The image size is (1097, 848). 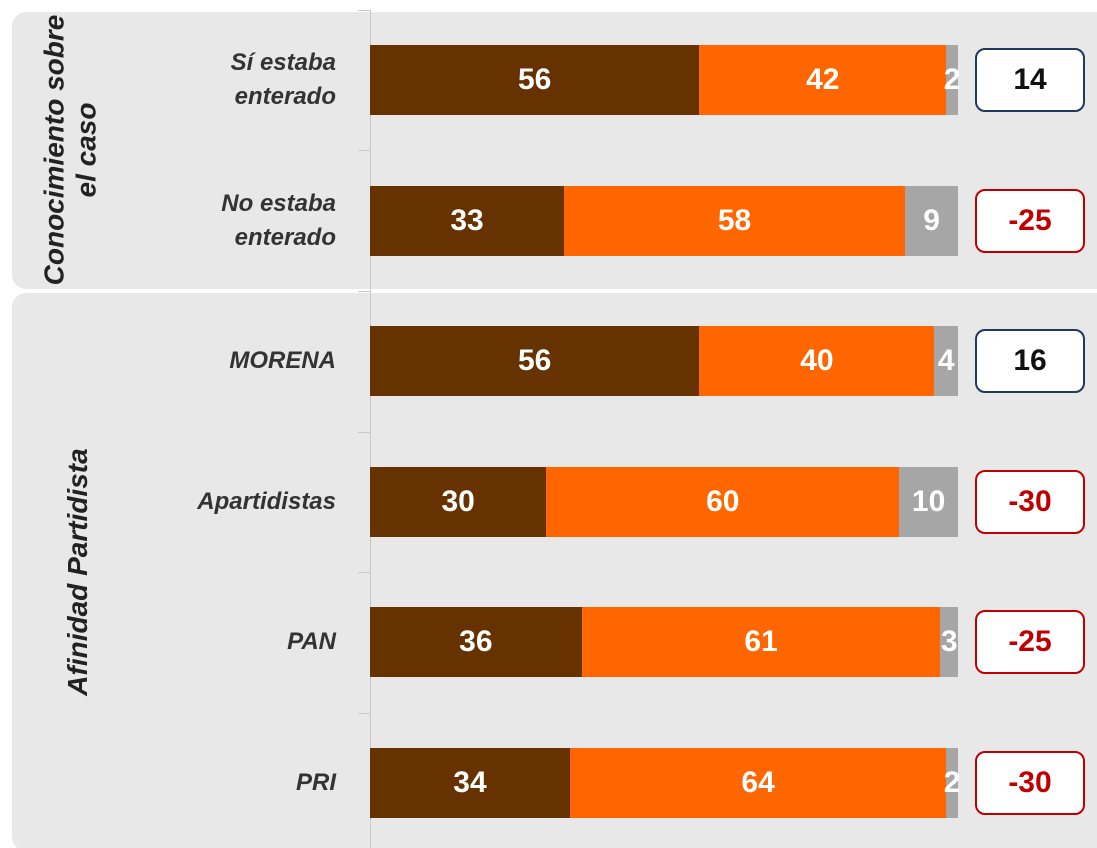 I want to click on category-label: PAN, so click(x=311, y=642).